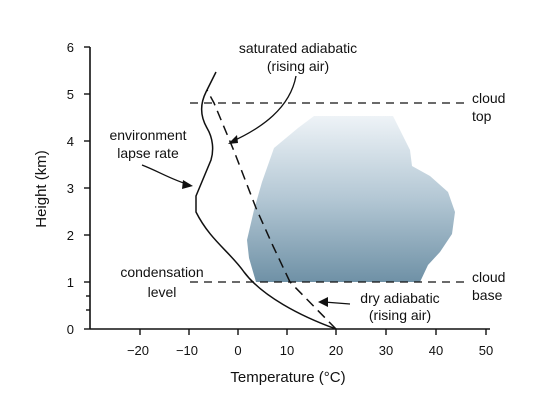 This screenshot has height=419, width=552. What do you see at coordinates (313, 305) in the screenshot?
I see `dry-adiabat-line` at bounding box center [313, 305].